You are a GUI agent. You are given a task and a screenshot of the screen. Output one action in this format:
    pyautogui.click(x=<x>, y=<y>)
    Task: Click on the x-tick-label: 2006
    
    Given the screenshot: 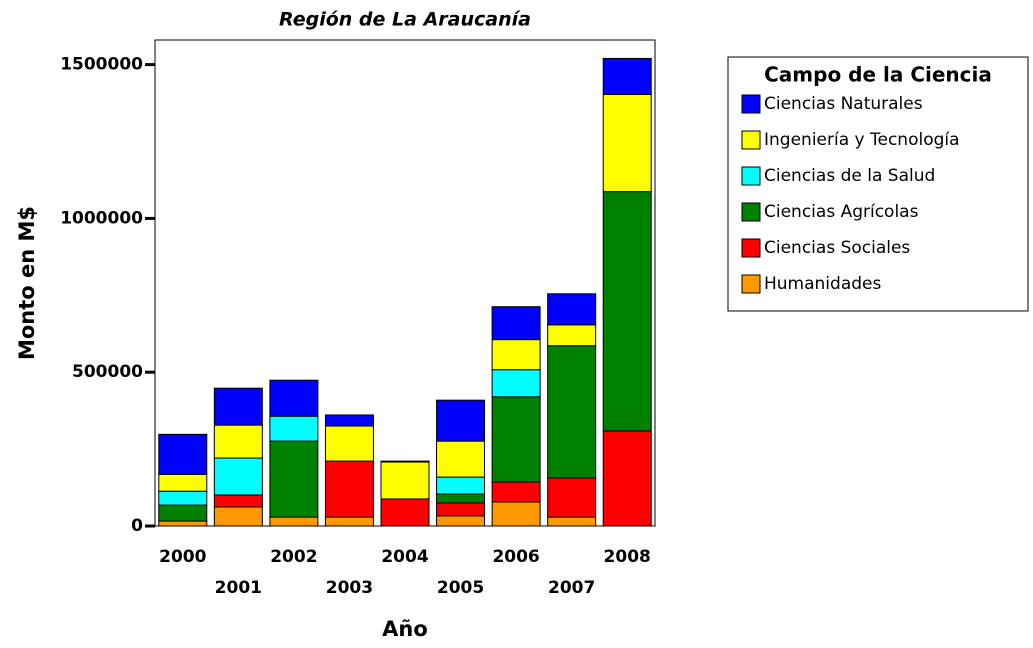 What is the action you would take?
    pyautogui.click(x=515, y=557)
    